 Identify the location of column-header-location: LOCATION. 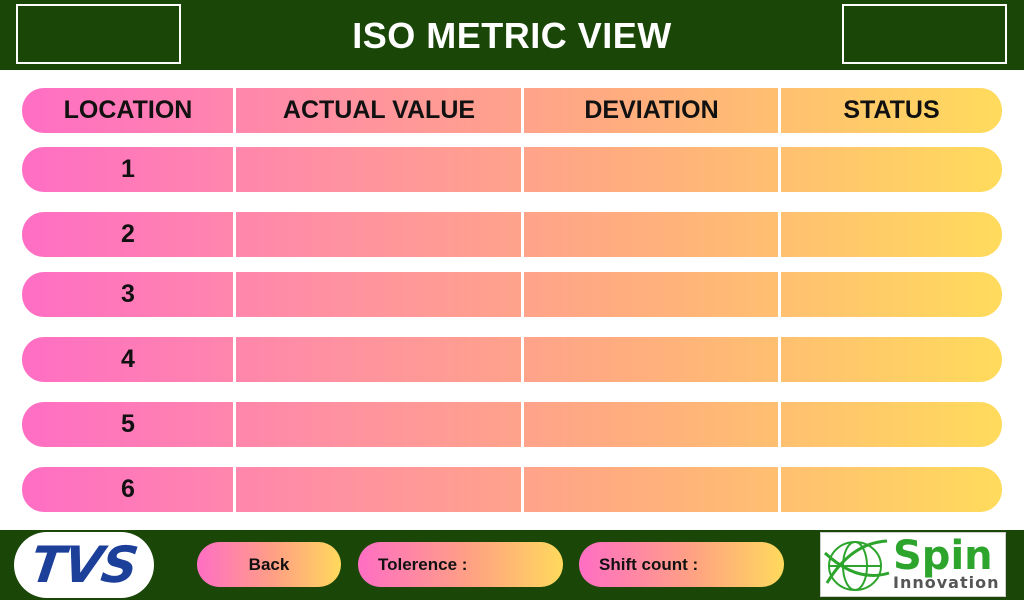
(128, 110).